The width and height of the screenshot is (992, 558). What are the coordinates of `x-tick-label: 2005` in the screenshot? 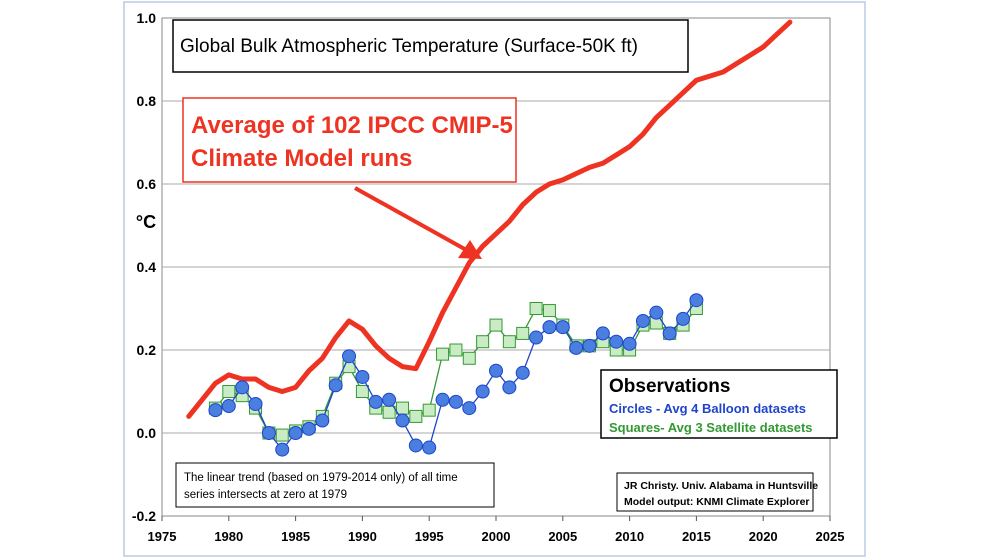 It's located at (562, 536).